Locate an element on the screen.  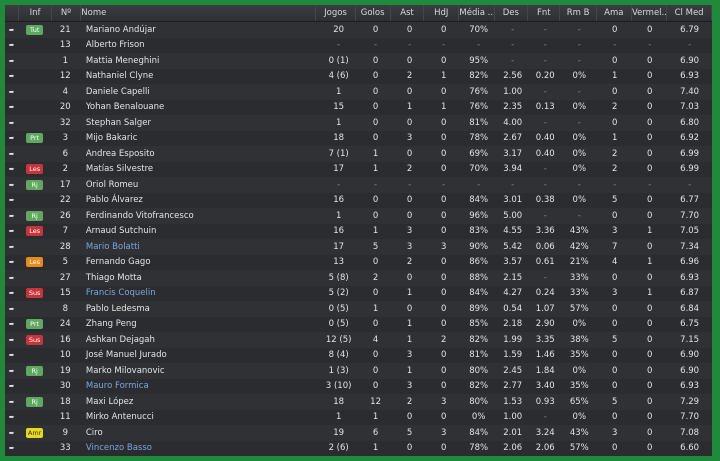
player-name-link: Matías Silvestre is located at coordinates (119, 169).